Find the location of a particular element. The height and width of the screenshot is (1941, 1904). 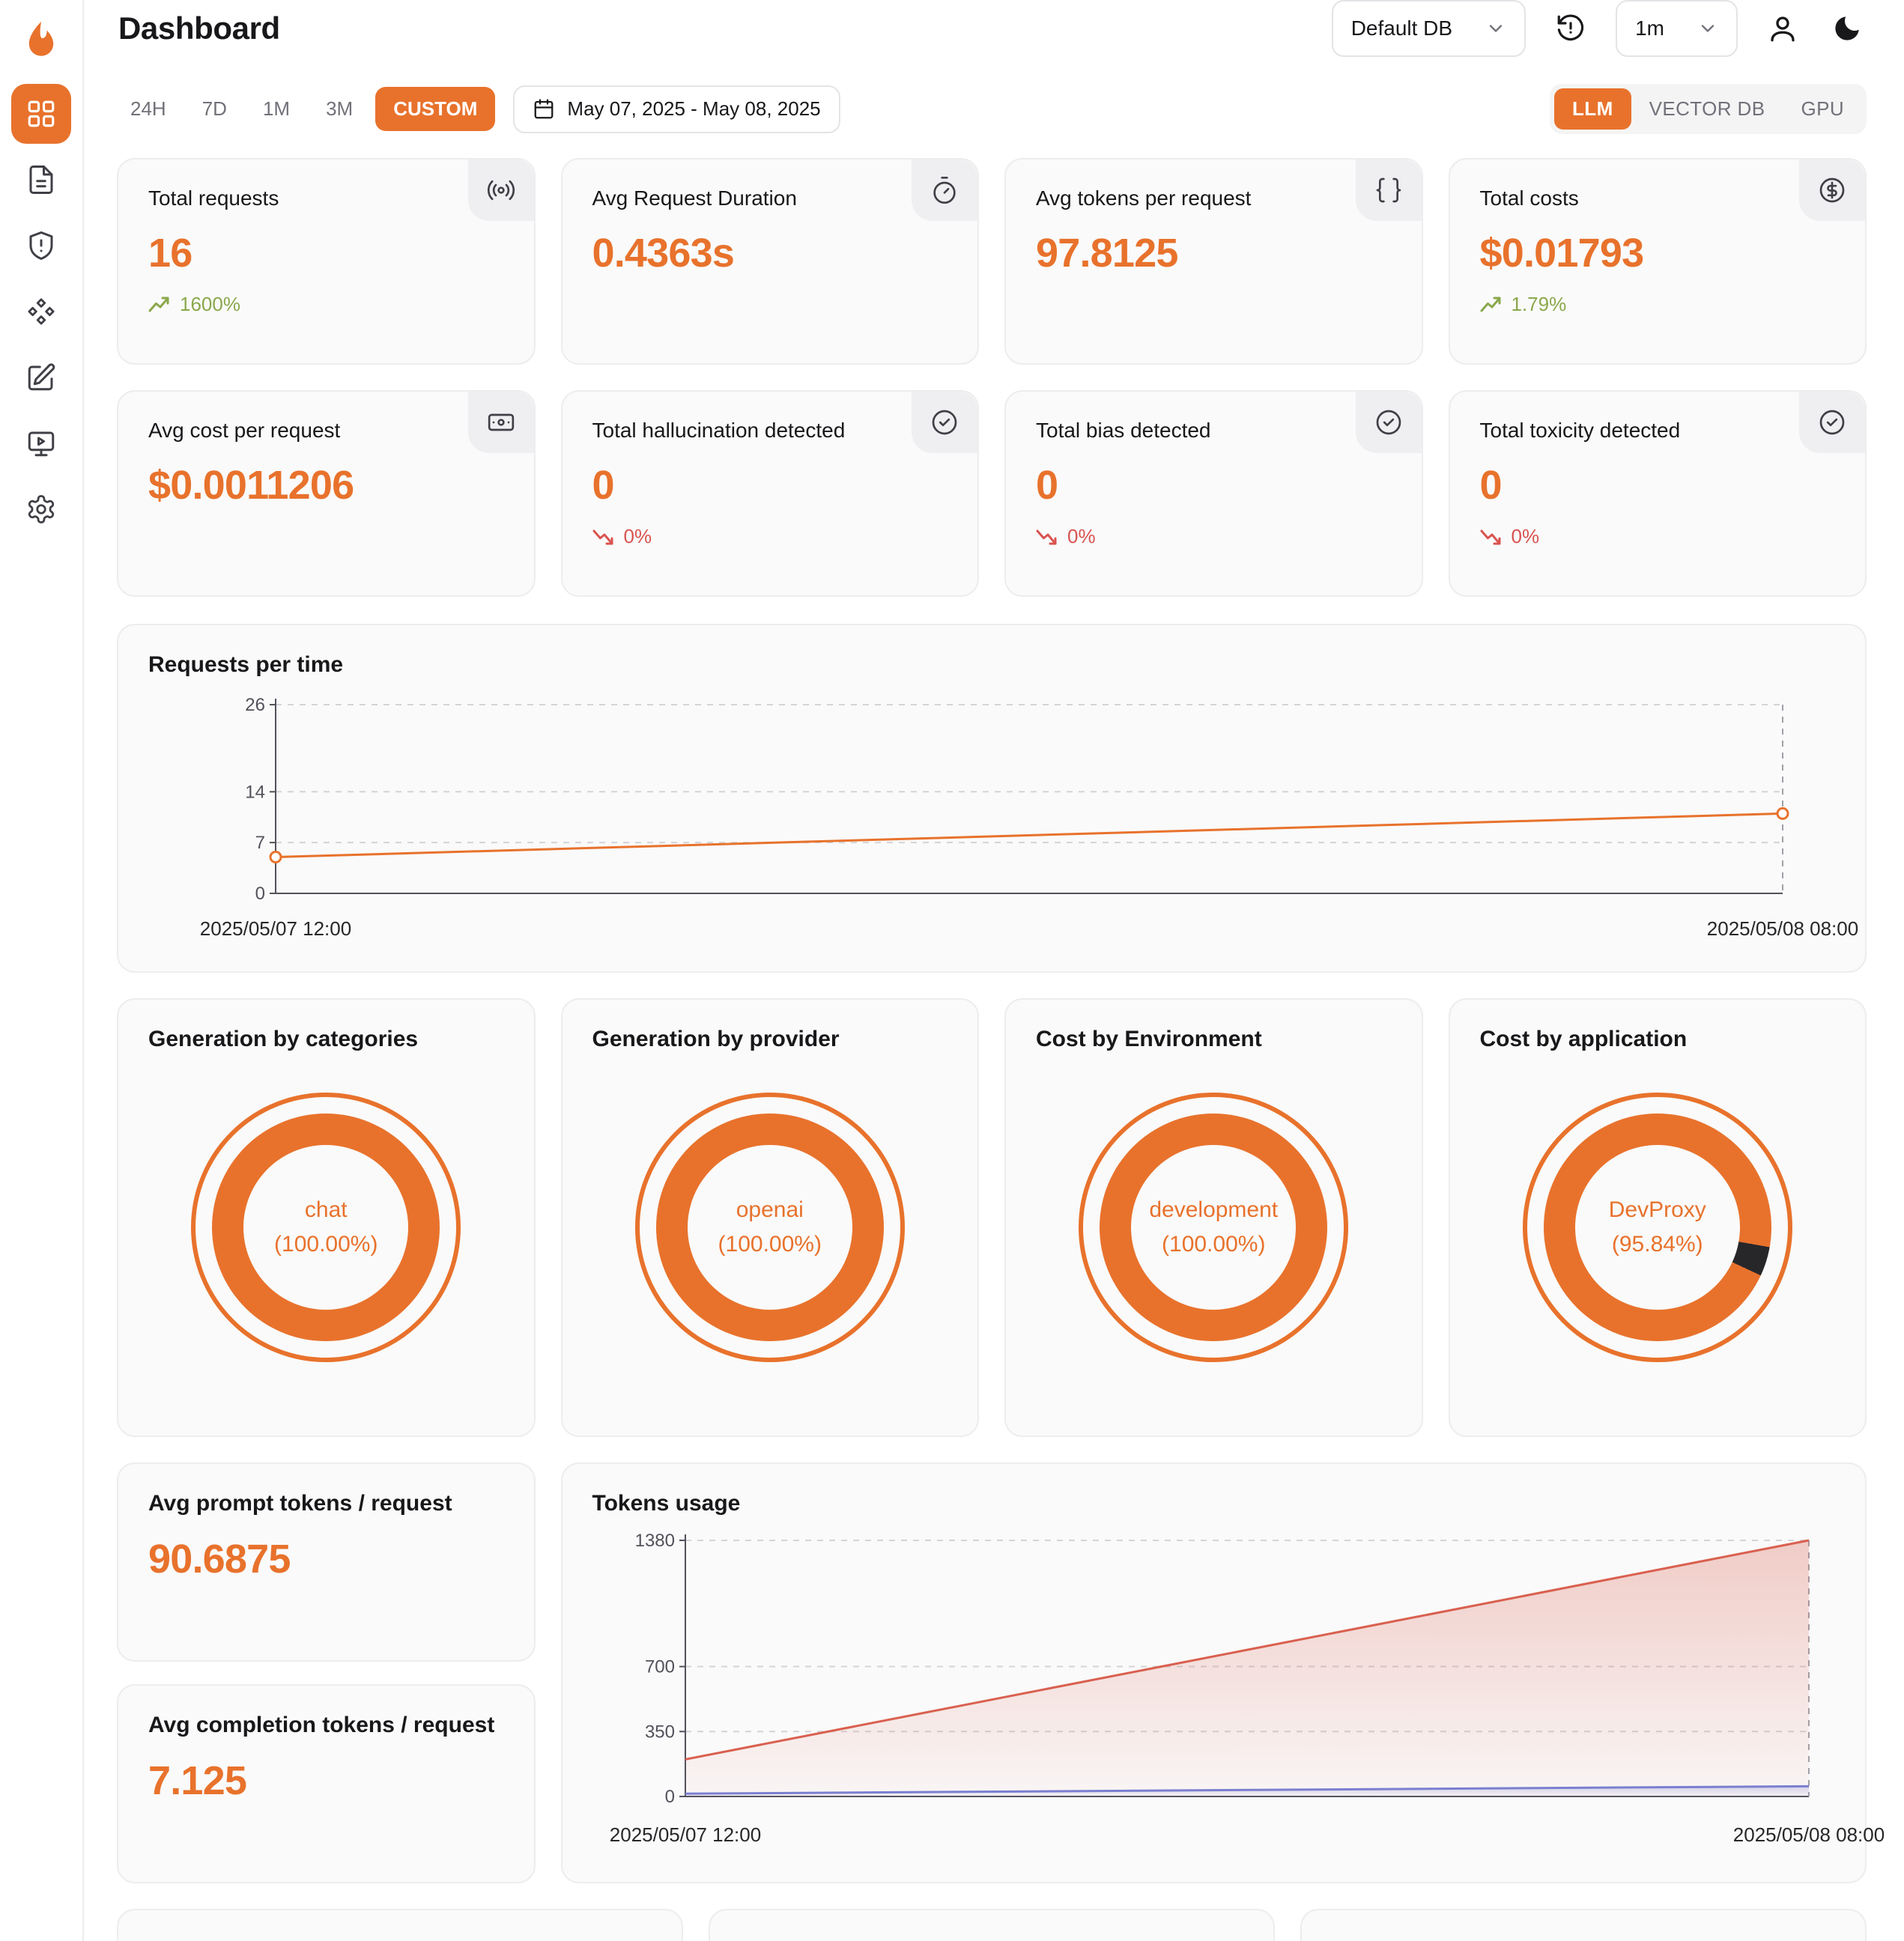

dollar-circle-icon is located at coordinates (1832, 190).